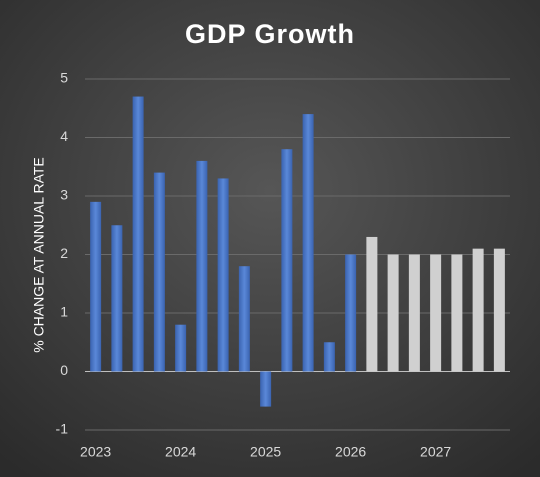 Image resolution: width=540 pixels, height=477 pixels. Describe the element at coordinates (64, 253) in the screenshot. I see `y-tick-label: 2` at that location.